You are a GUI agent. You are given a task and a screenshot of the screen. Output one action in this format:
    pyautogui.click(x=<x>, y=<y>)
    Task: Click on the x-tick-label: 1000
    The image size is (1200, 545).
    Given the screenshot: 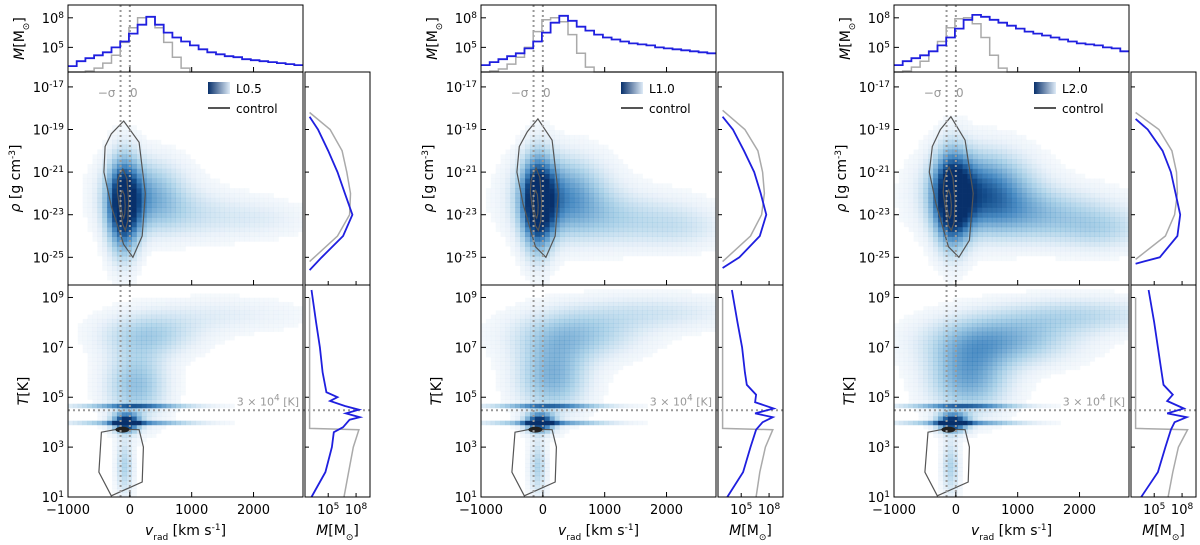 What is the action you would take?
    pyautogui.click(x=191, y=510)
    